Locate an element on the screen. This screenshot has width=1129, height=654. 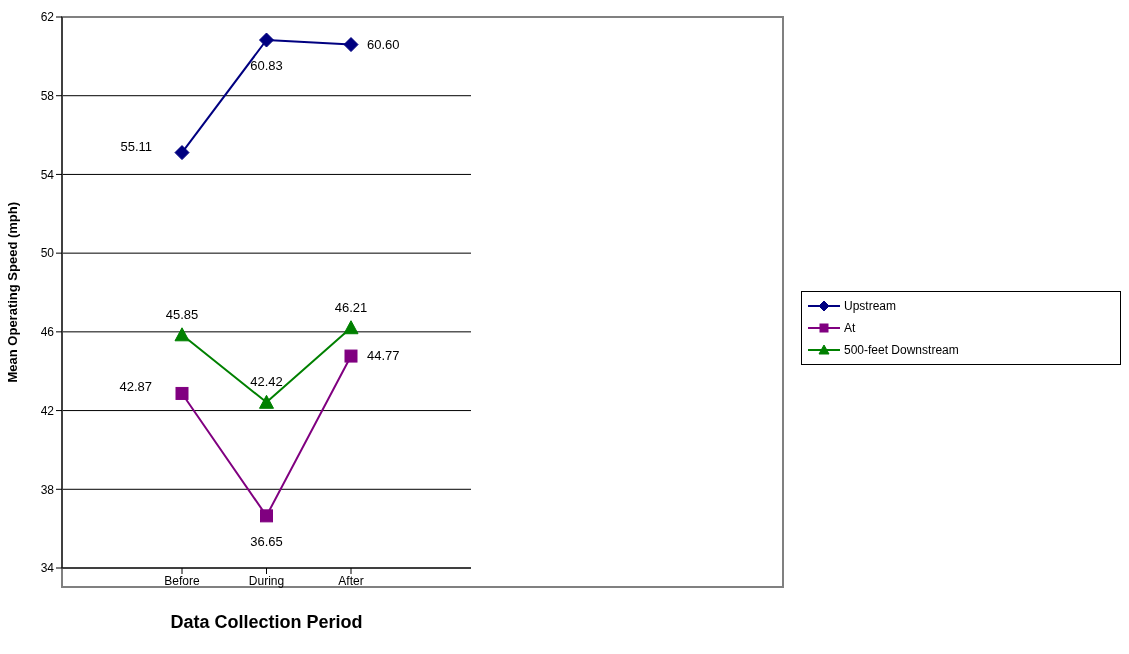
x-axis-title: Data Collection Period is located at coordinates (266, 622).